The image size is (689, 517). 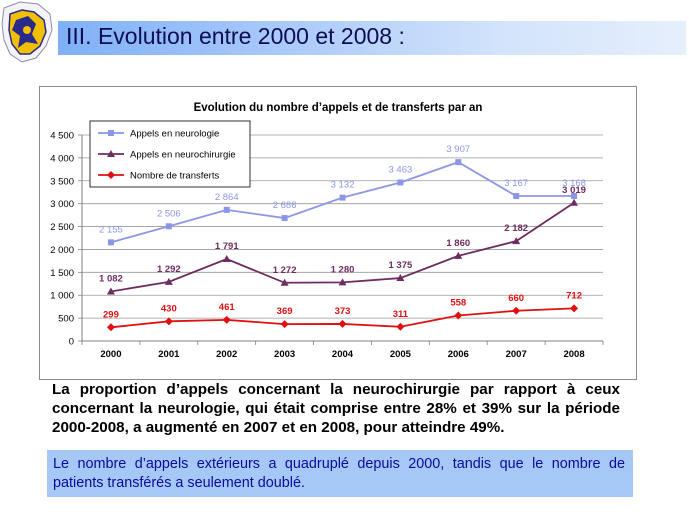 I want to click on legend-label: Nombre de transferts, so click(x=174, y=176).